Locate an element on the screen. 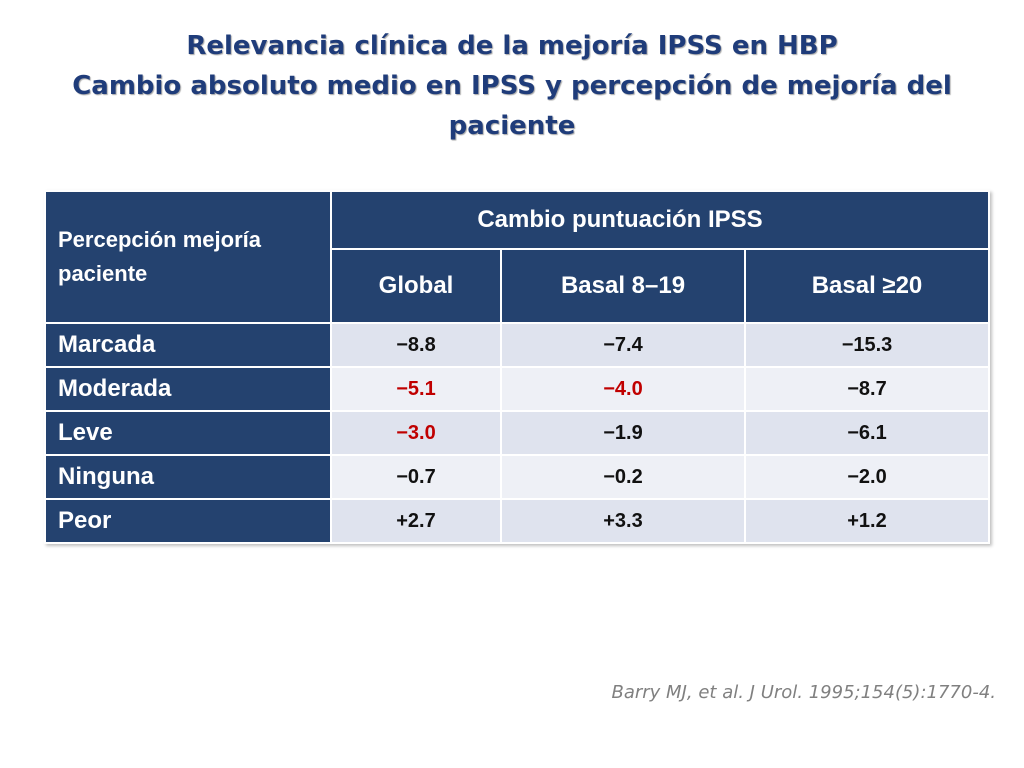  table-cell: −0.7 is located at coordinates (416, 477).